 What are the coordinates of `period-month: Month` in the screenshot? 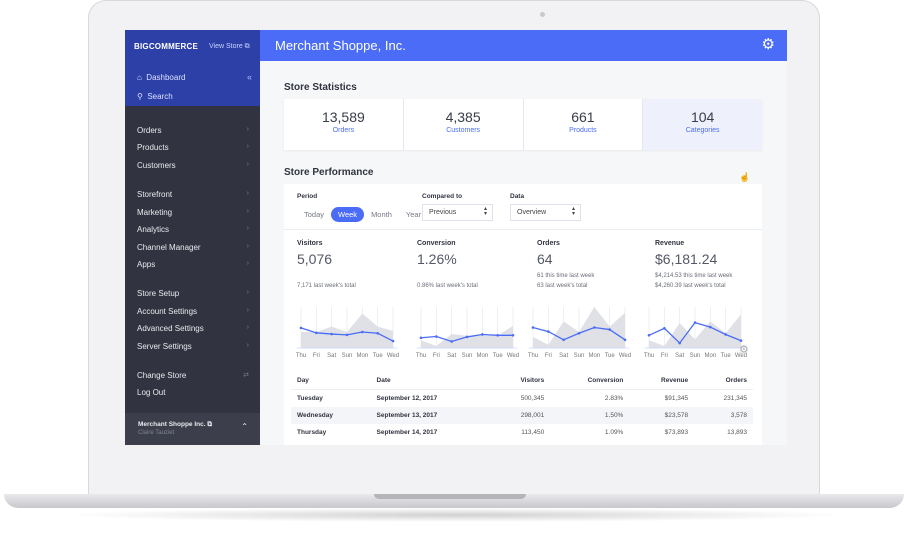 It's located at (381, 214).